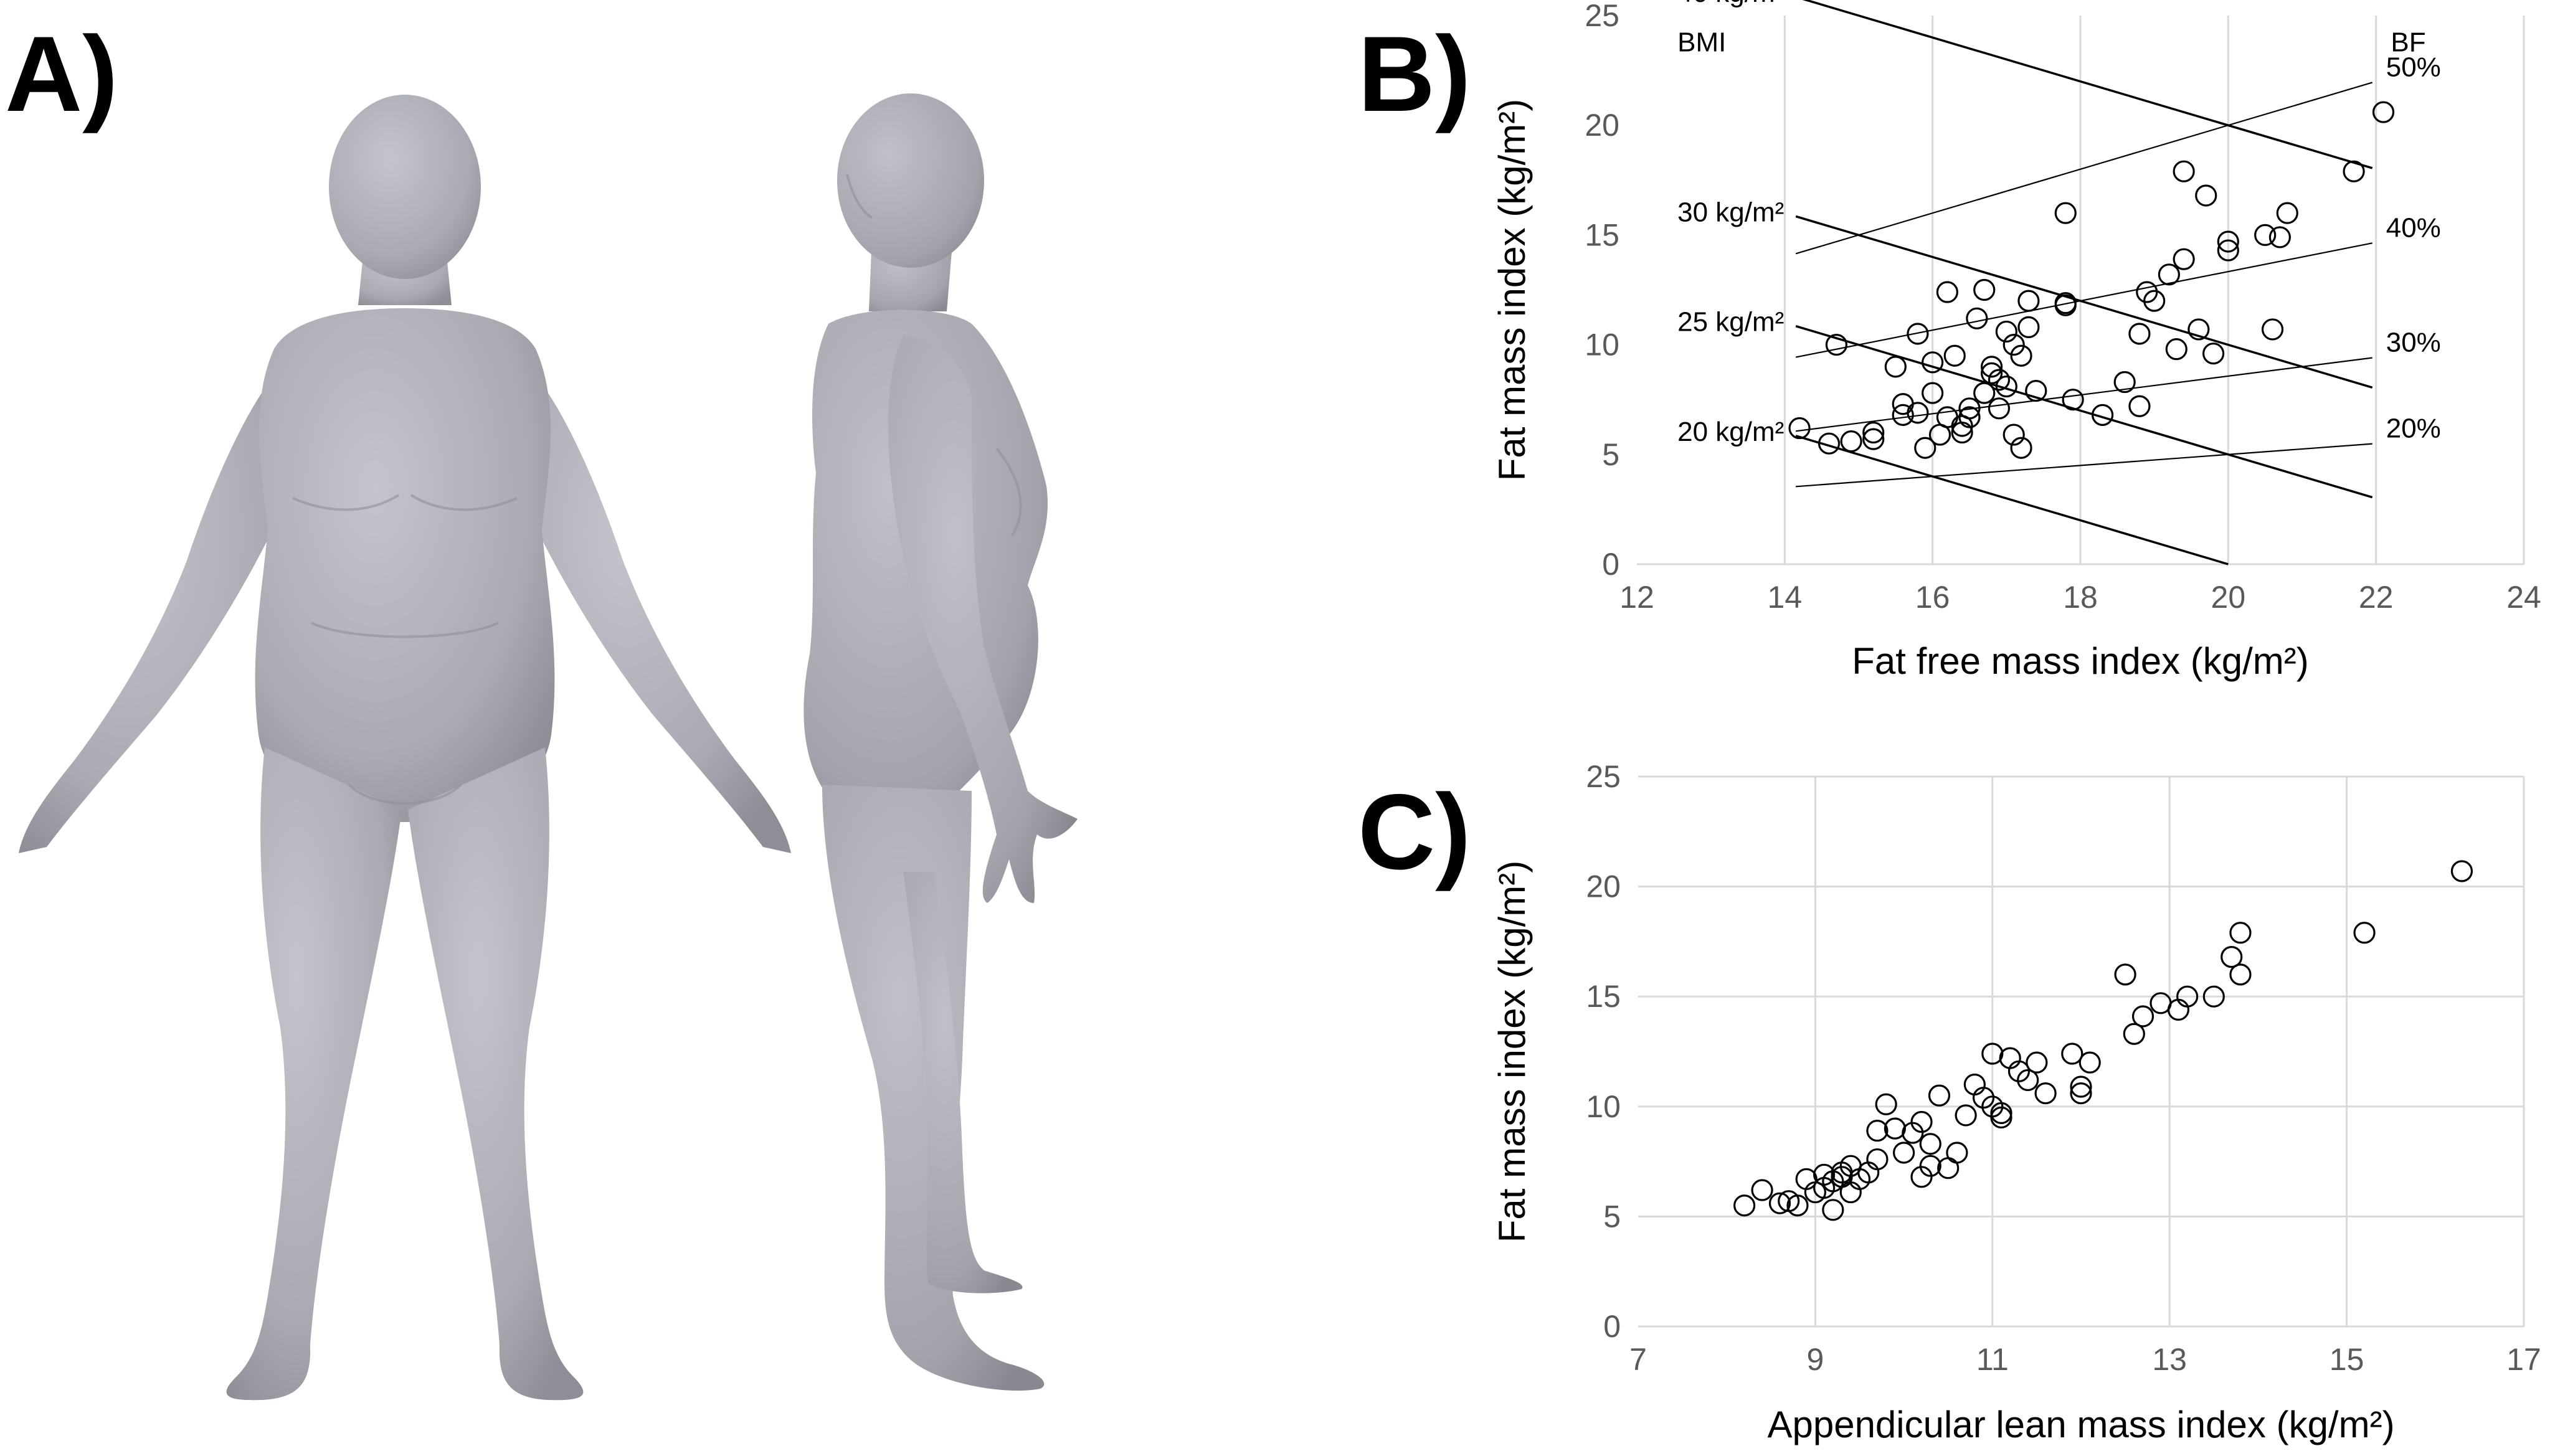  What do you see at coordinates (1701, 42) in the screenshot?
I see `bmi-header: BMI` at bounding box center [1701, 42].